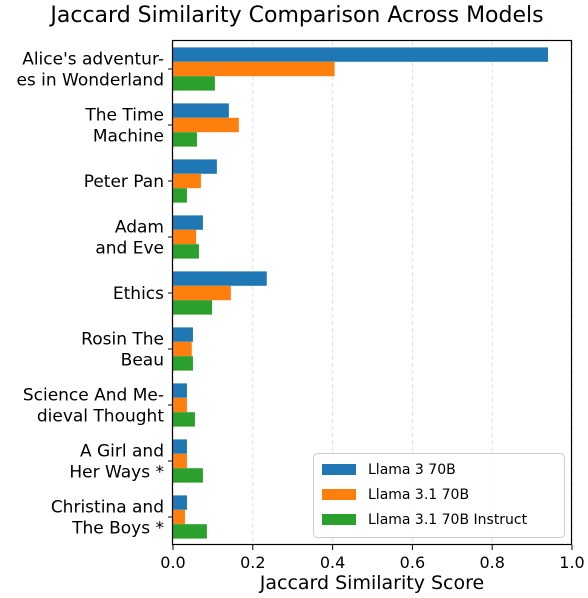 Image resolution: width=588 pixels, height=598 pixels. I want to click on y-tick-label: Her Ways *, so click(116, 473).